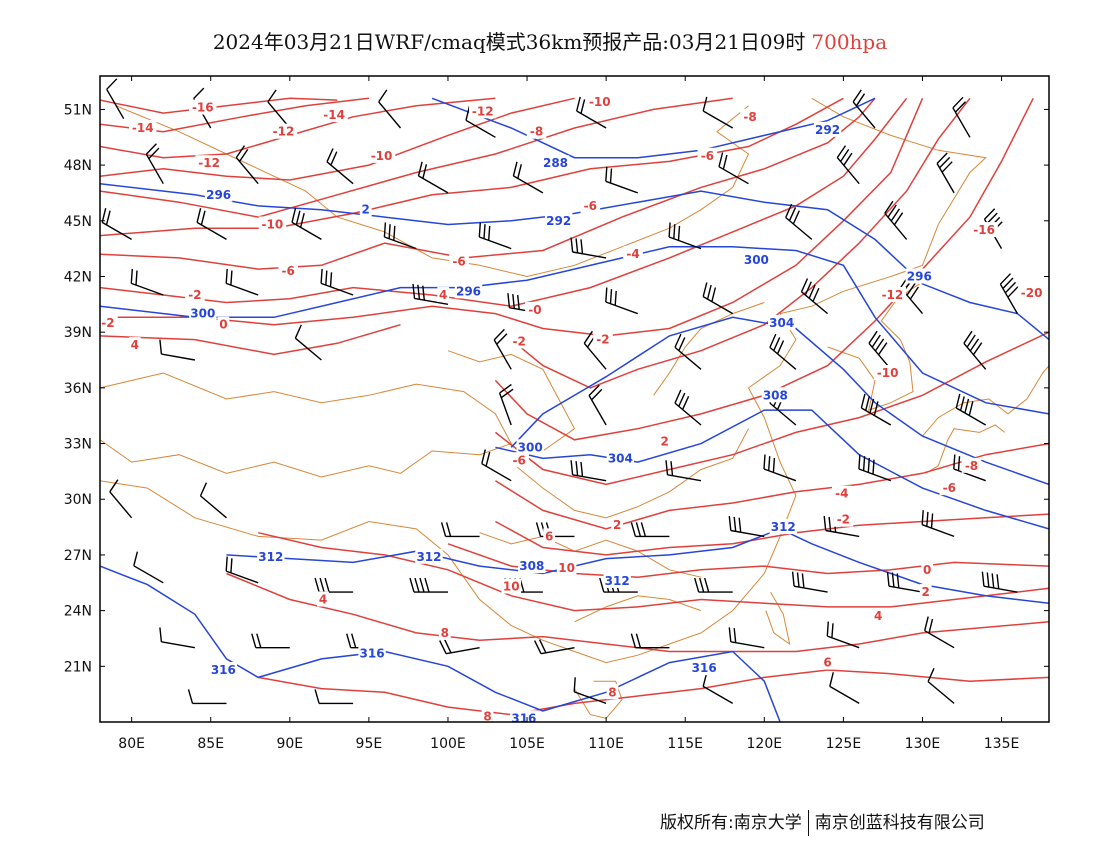  Describe the element at coordinates (289, 744) in the screenshot. I see `lon-label: 90E` at that location.